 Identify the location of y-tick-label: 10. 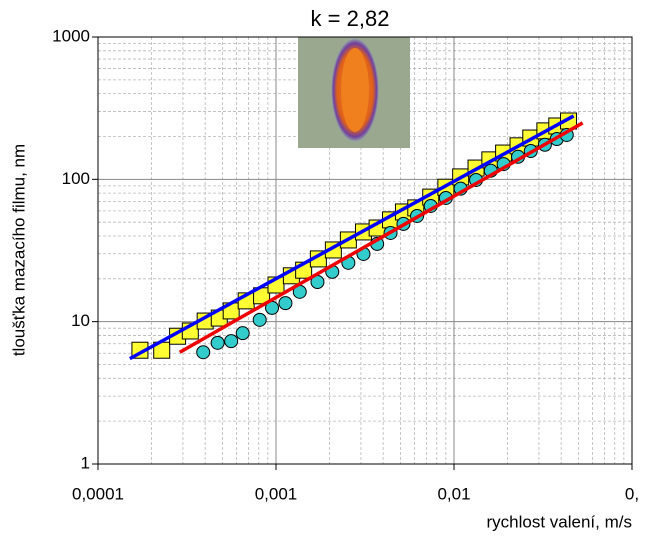
(80, 320).